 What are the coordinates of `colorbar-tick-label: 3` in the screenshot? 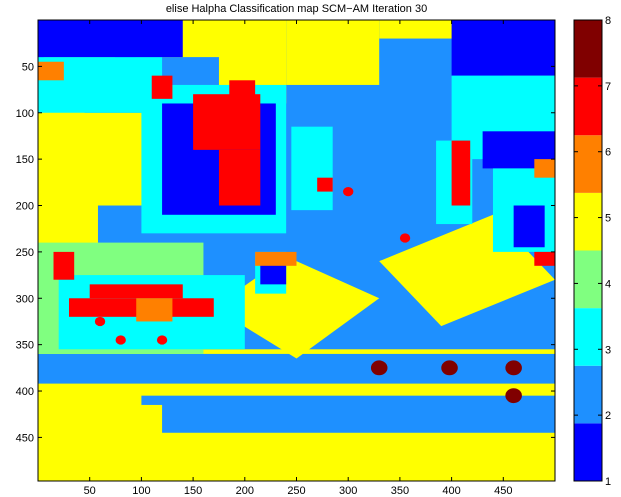 It's located at (608, 350).